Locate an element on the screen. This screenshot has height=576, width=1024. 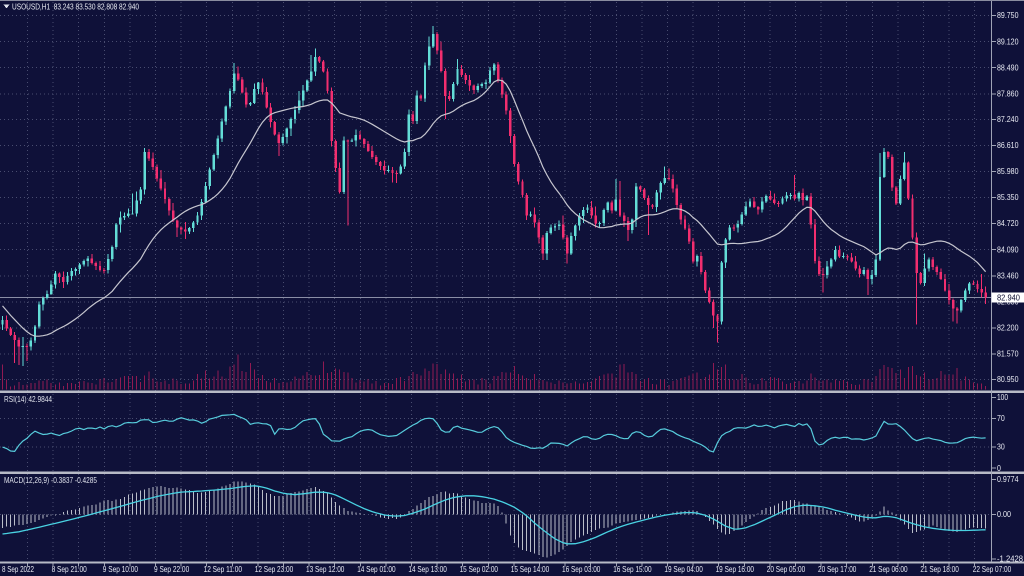
svg-text: 14 Sep 13:00 is located at coordinates (427, 569).